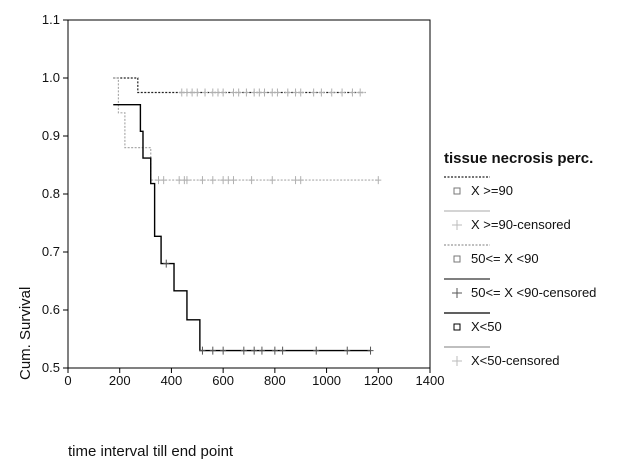 The image size is (628, 469). Describe the element at coordinates (533, 292) in the screenshot. I see `legend-label-4: 50<= X <90-censored` at that location.